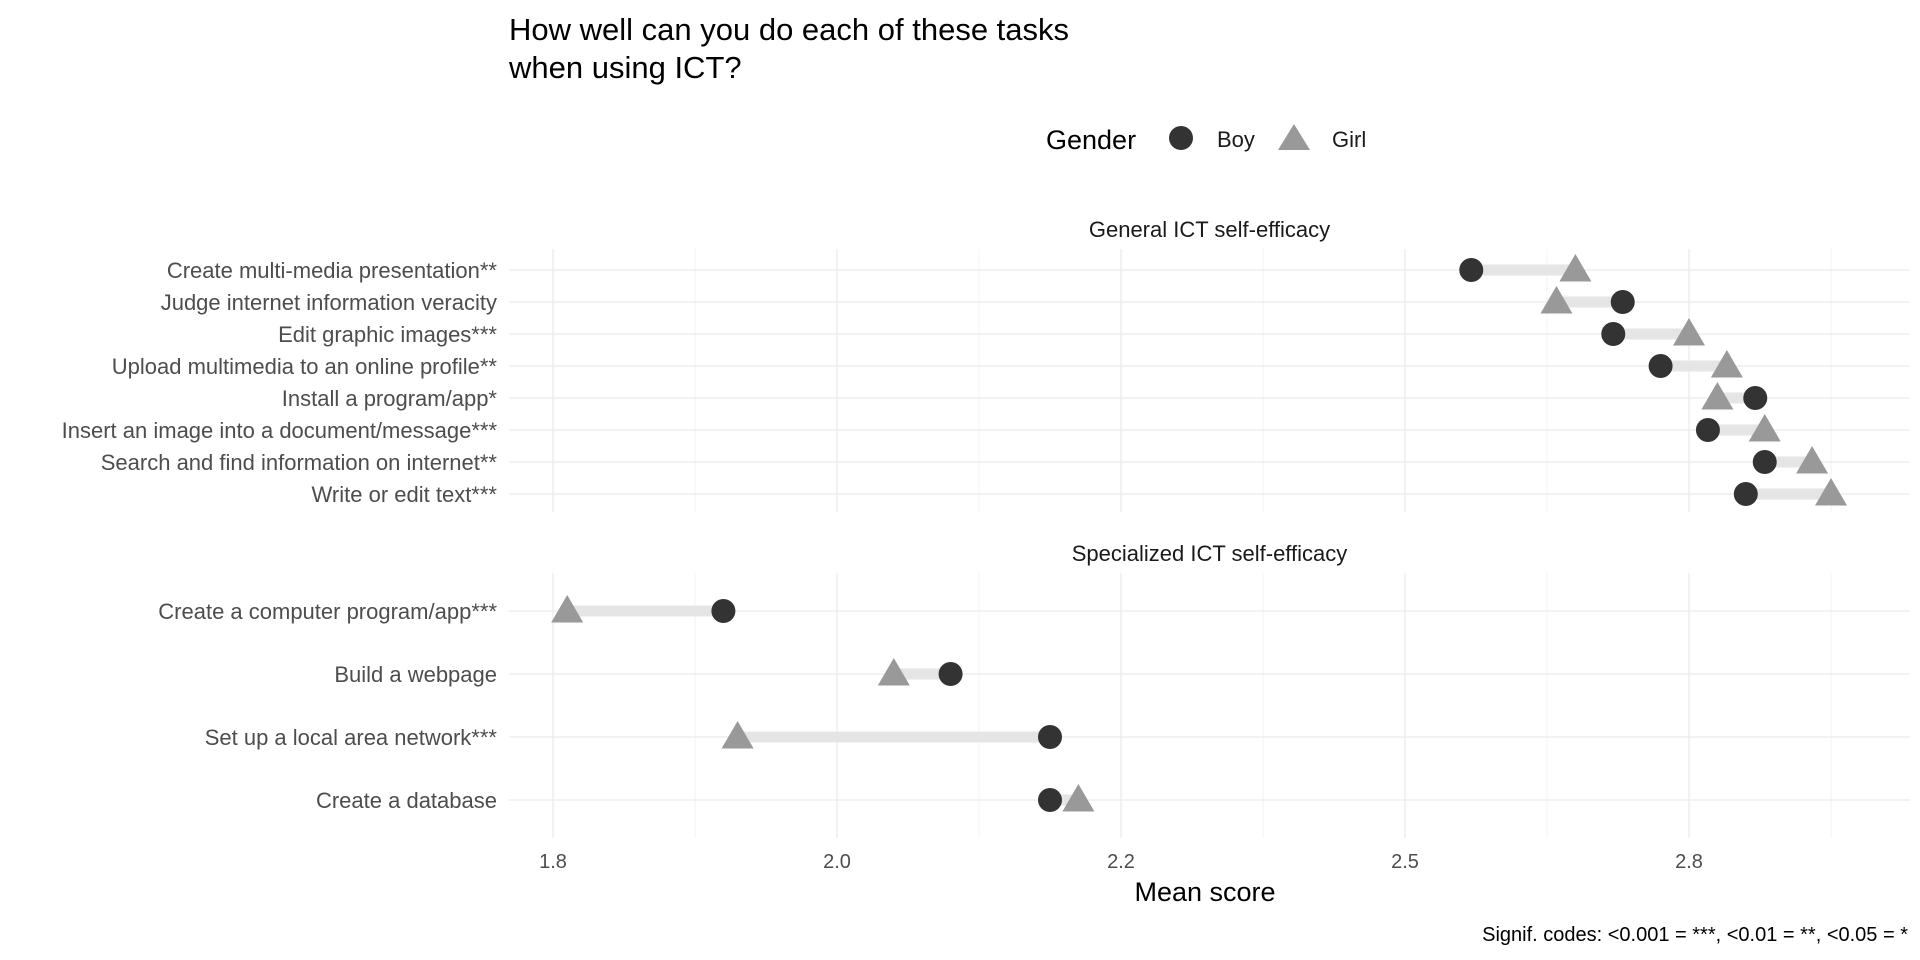  I want to click on row-label: Install a program/app*, so click(390, 398).